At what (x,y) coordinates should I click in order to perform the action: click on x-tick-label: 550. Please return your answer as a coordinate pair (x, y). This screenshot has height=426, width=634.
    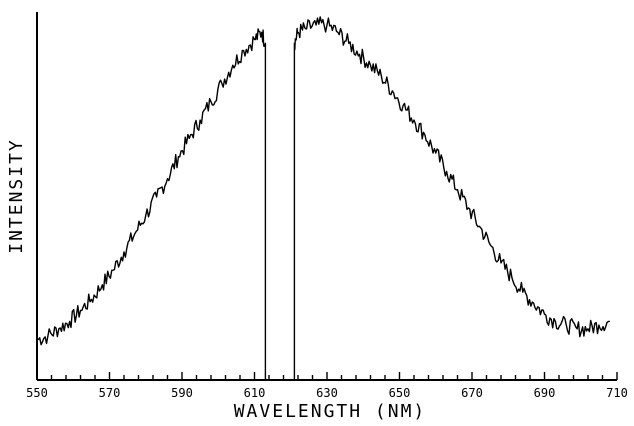
    Looking at the image, I should click on (37, 393).